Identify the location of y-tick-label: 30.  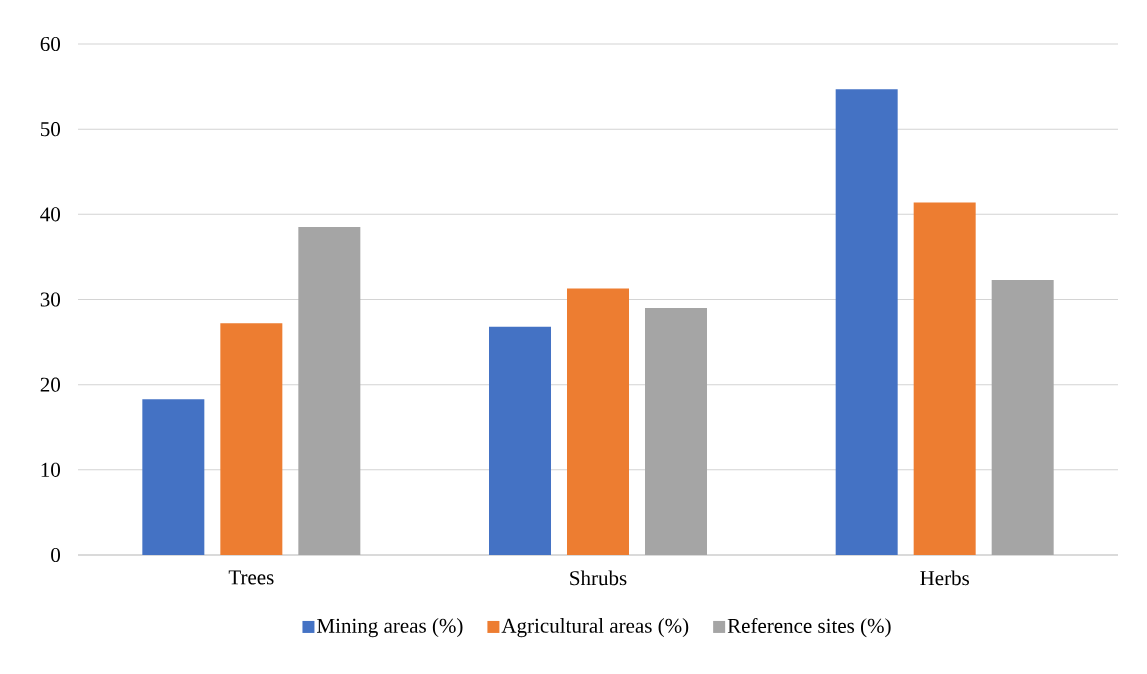
(50, 299).